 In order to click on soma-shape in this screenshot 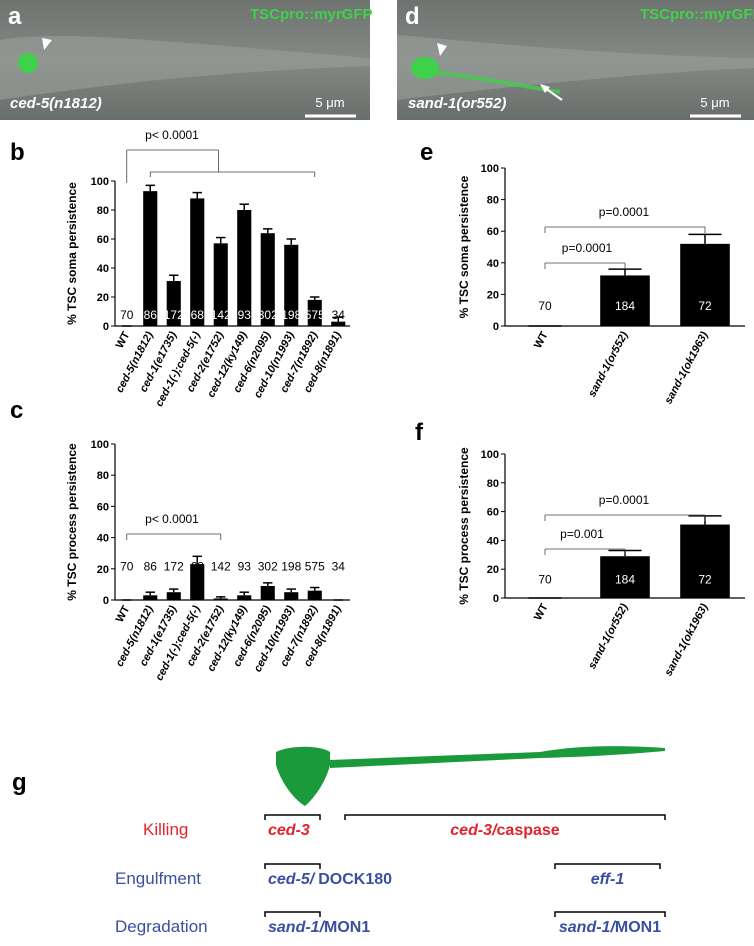, I will do `click(303, 776)`.